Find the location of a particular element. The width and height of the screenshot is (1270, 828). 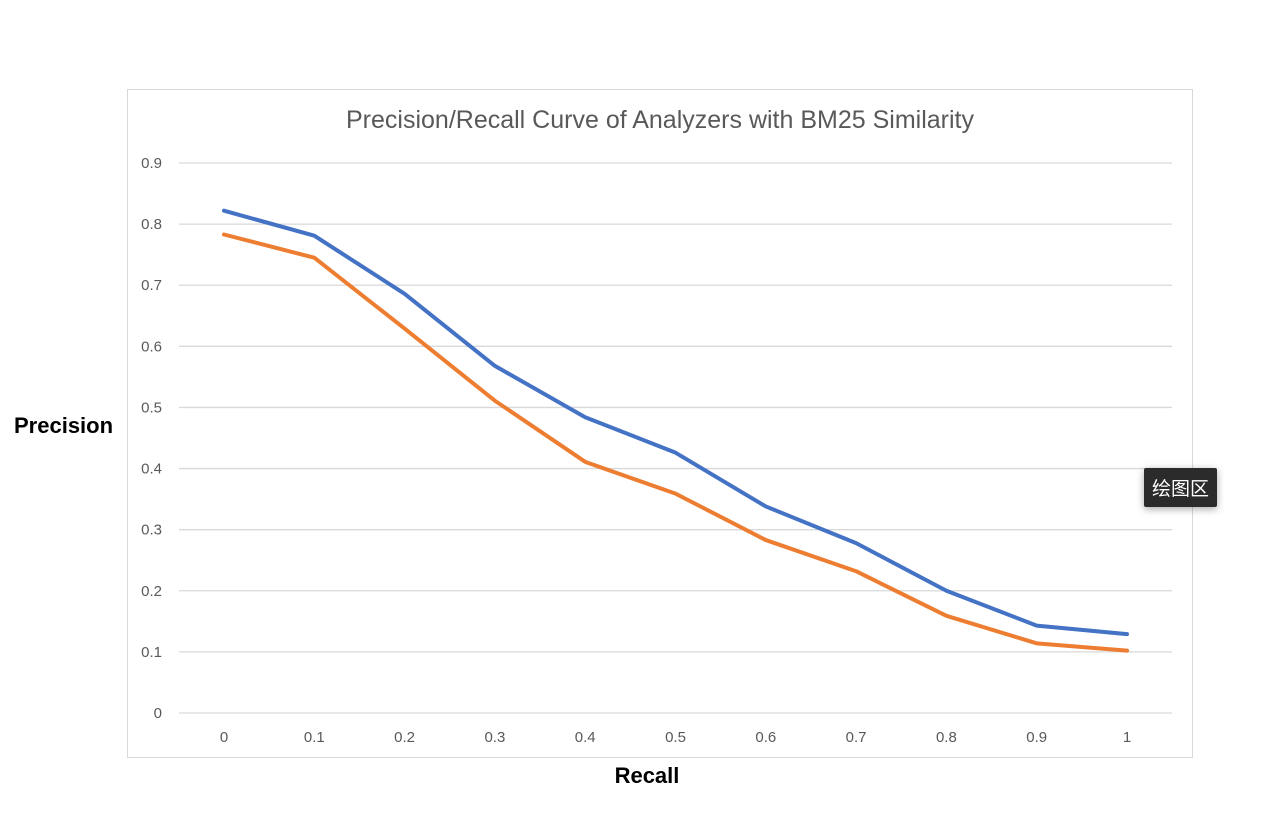

x-tick-label: 0.9 is located at coordinates (1036, 737).